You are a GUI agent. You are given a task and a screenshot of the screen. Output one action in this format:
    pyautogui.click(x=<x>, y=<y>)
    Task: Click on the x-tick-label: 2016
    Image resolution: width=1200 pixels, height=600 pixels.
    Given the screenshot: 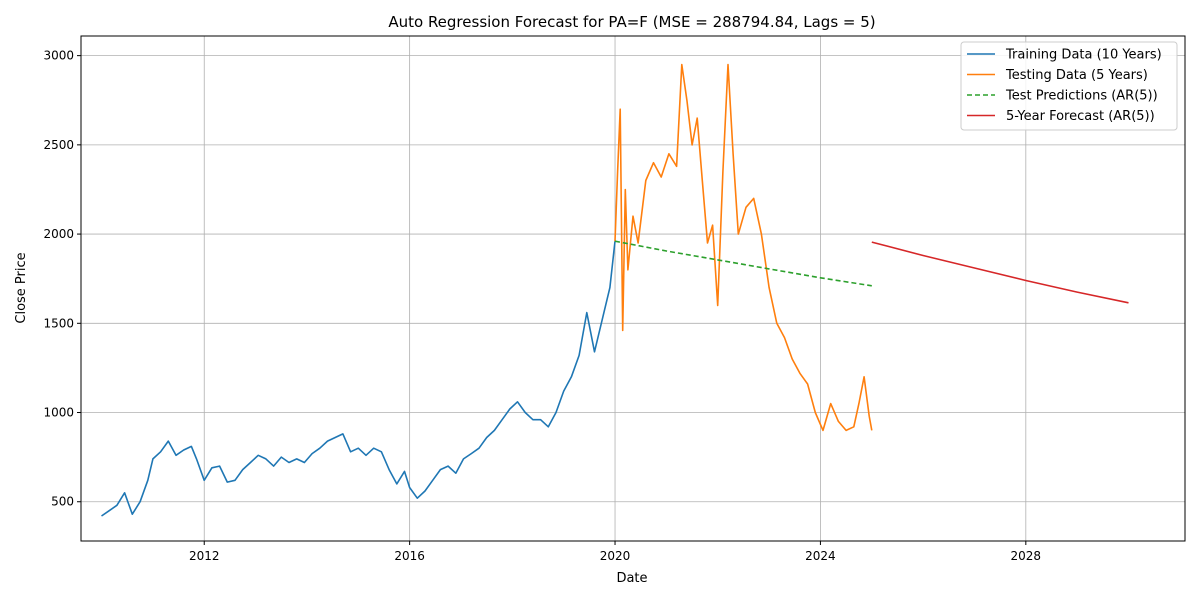 What is the action you would take?
    pyautogui.click(x=409, y=556)
    